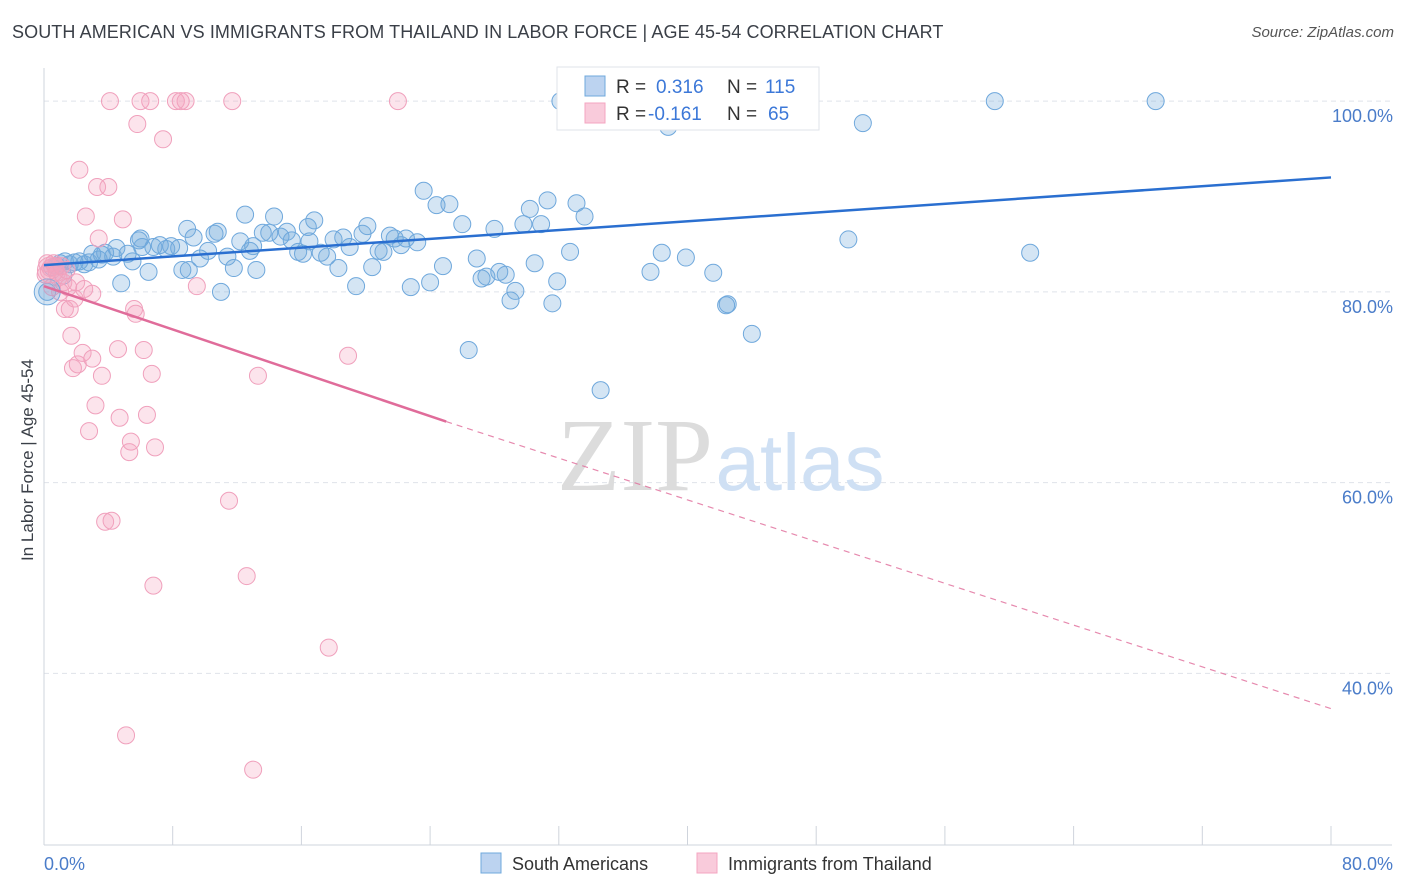  What do you see at coordinates (1367, 688) in the screenshot?
I see `y-tick-label: 40.0%` at bounding box center [1367, 688].